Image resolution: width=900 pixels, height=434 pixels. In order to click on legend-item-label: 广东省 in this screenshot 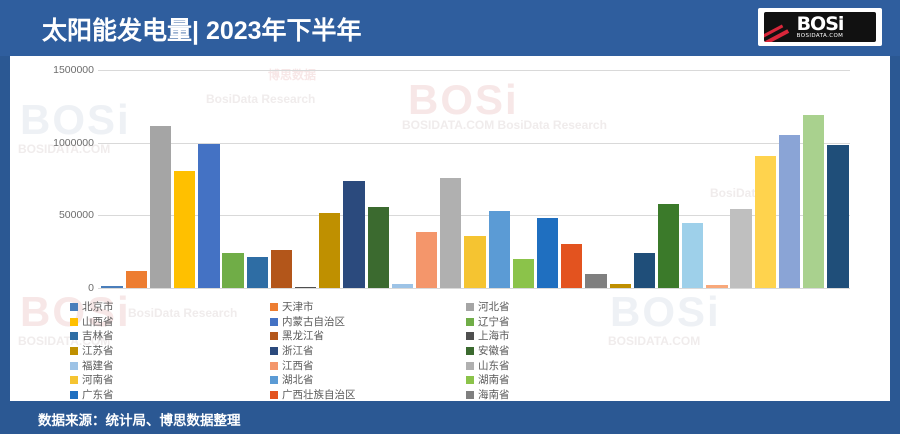, I will do `click(98, 394)`.